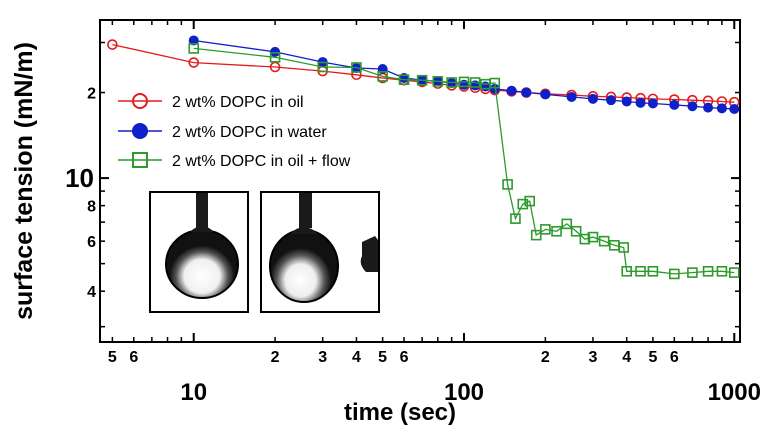 Image resolution: width=766 pixels, height=427 pixels. Describe the element at coordinates (464, 392) in the screenshot. I see `x-major-tick-label: 100` at that location.